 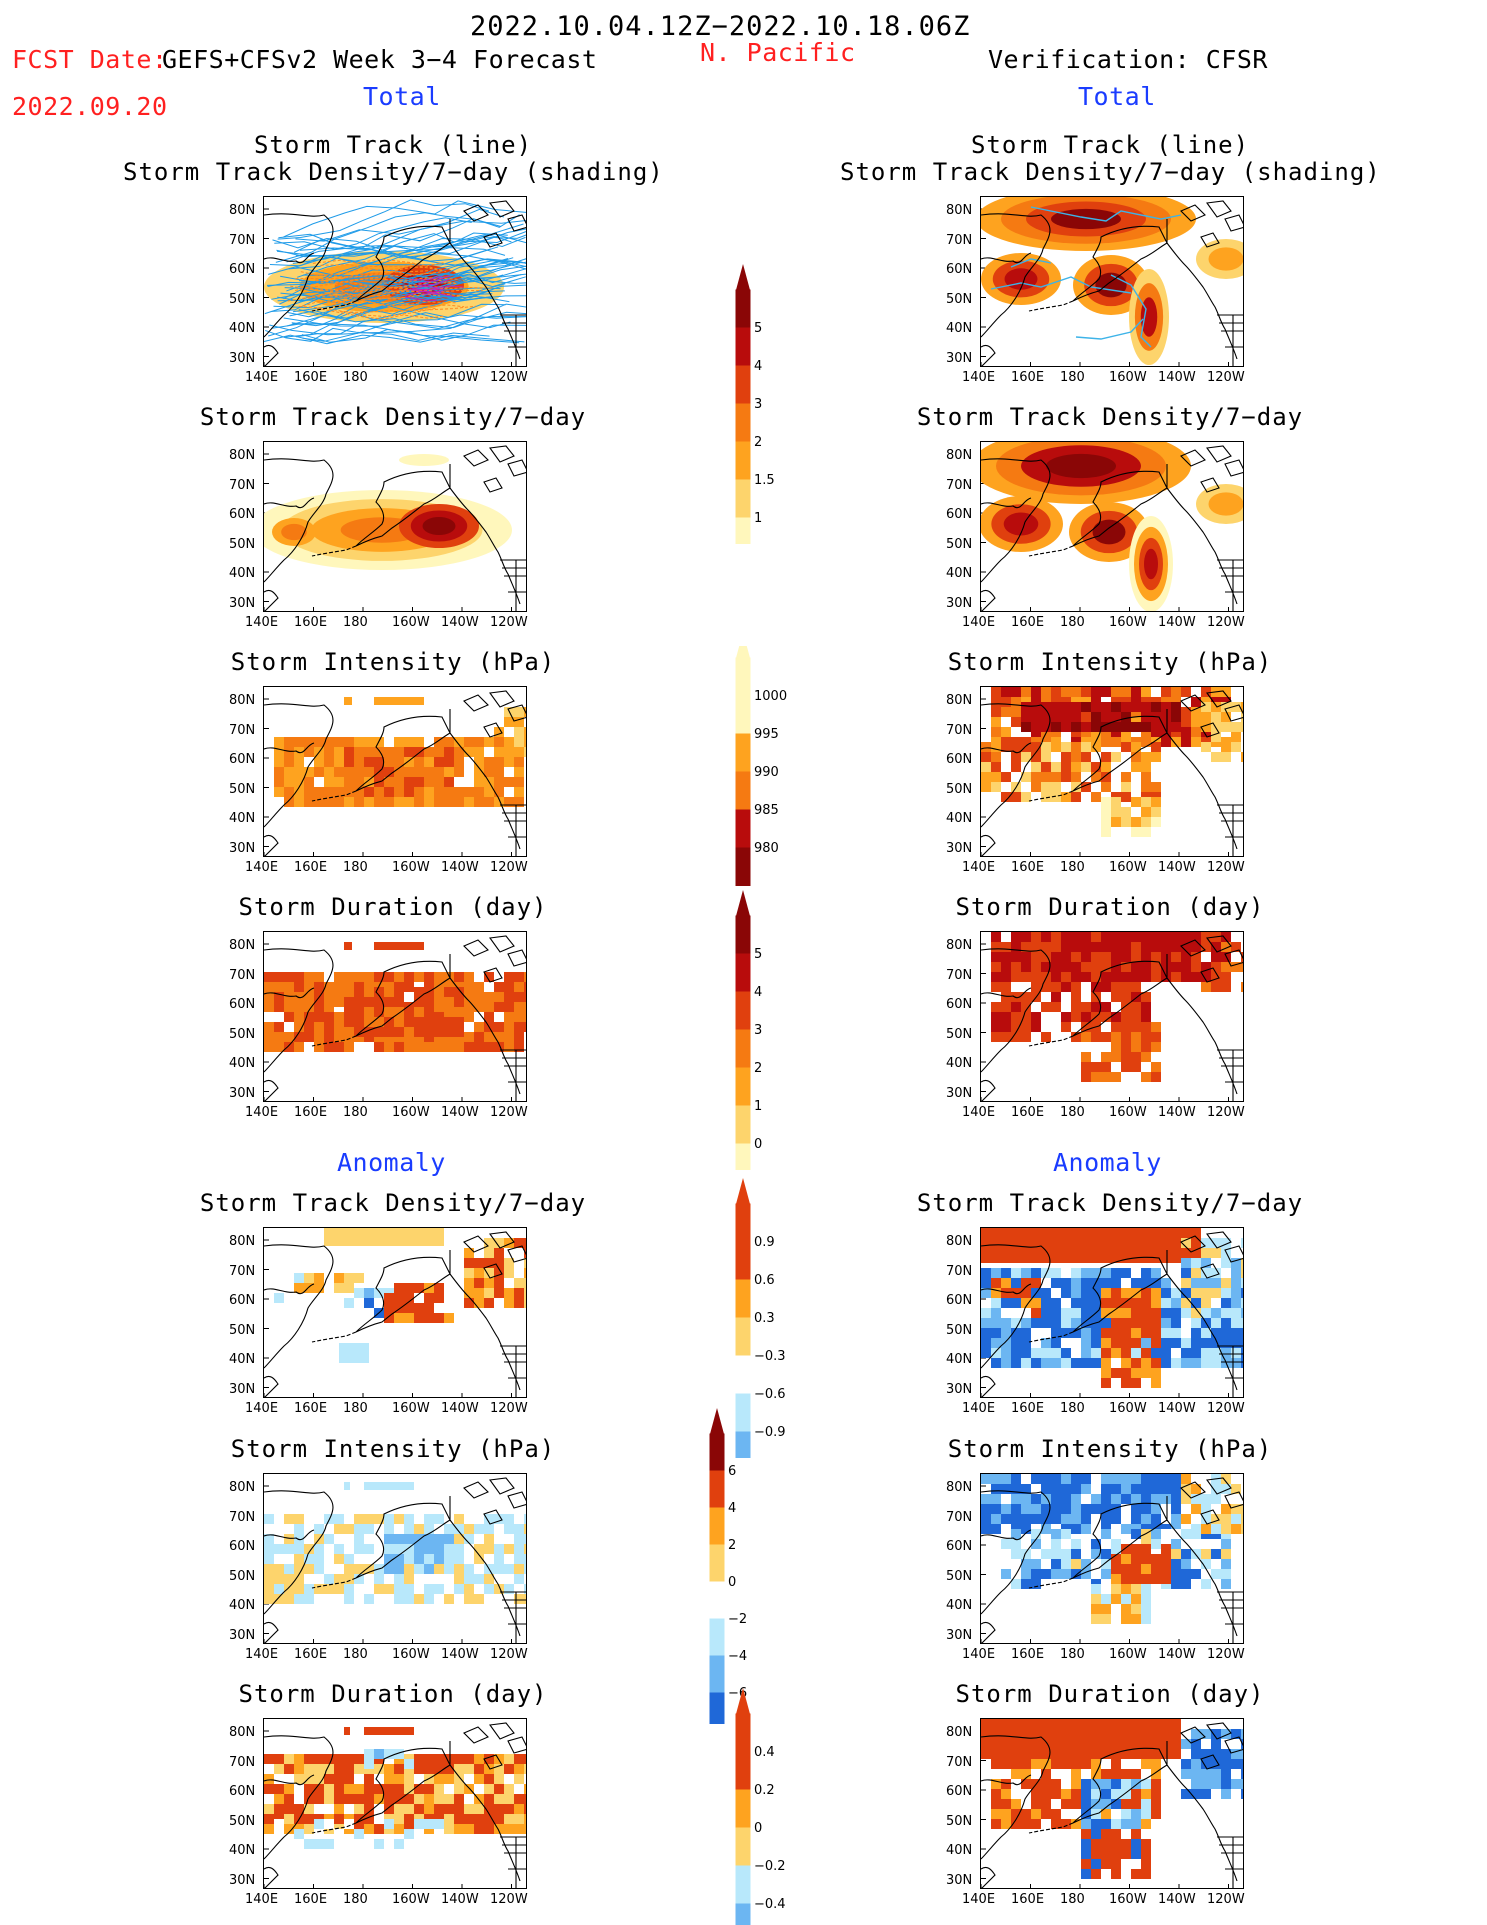 I want to click on title-density-right: Storm Track Density/7−day, so click(x=1110, y=417).